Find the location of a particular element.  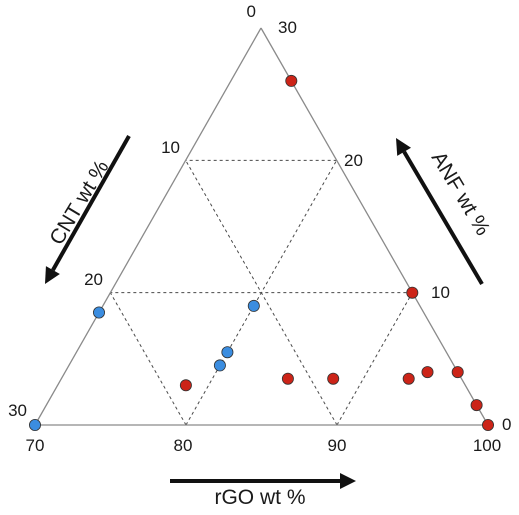

bottom-axis-title: rGO wt % is located at coordinates (259, 497).